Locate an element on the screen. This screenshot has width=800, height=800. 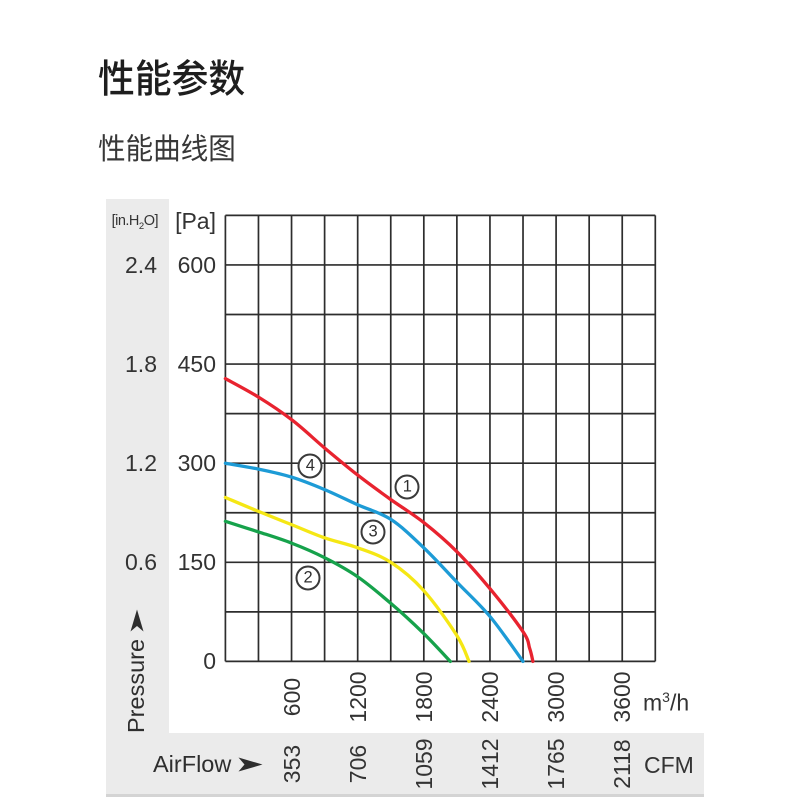
x-tick-cfm-1059: 1059 is located at coordinates (423, 764).